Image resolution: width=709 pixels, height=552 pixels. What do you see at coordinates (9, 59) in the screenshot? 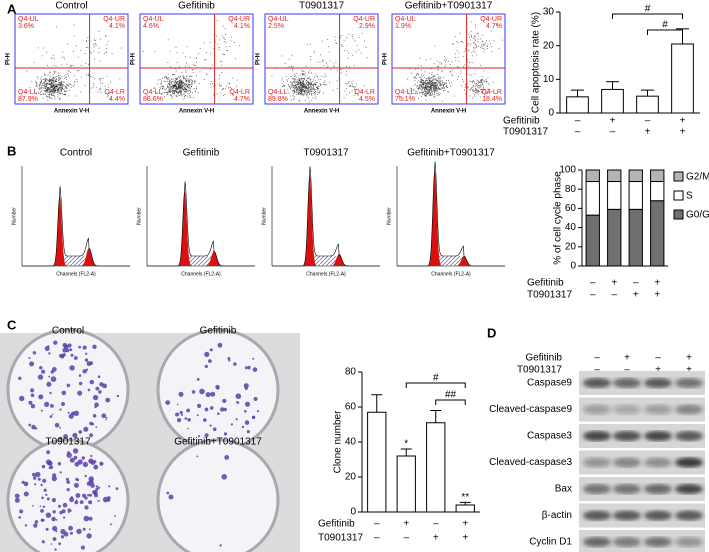
I see `y-axis-label: PI-H` at bounding box center [9, 59].